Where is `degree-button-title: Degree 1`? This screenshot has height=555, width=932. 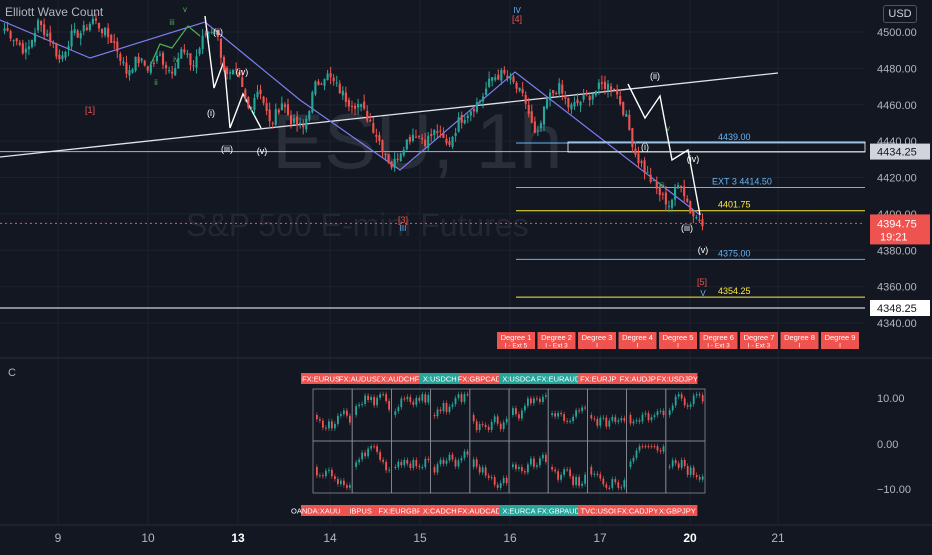 degree-button-title: Degree 1 is located at coordinates (516, 337).